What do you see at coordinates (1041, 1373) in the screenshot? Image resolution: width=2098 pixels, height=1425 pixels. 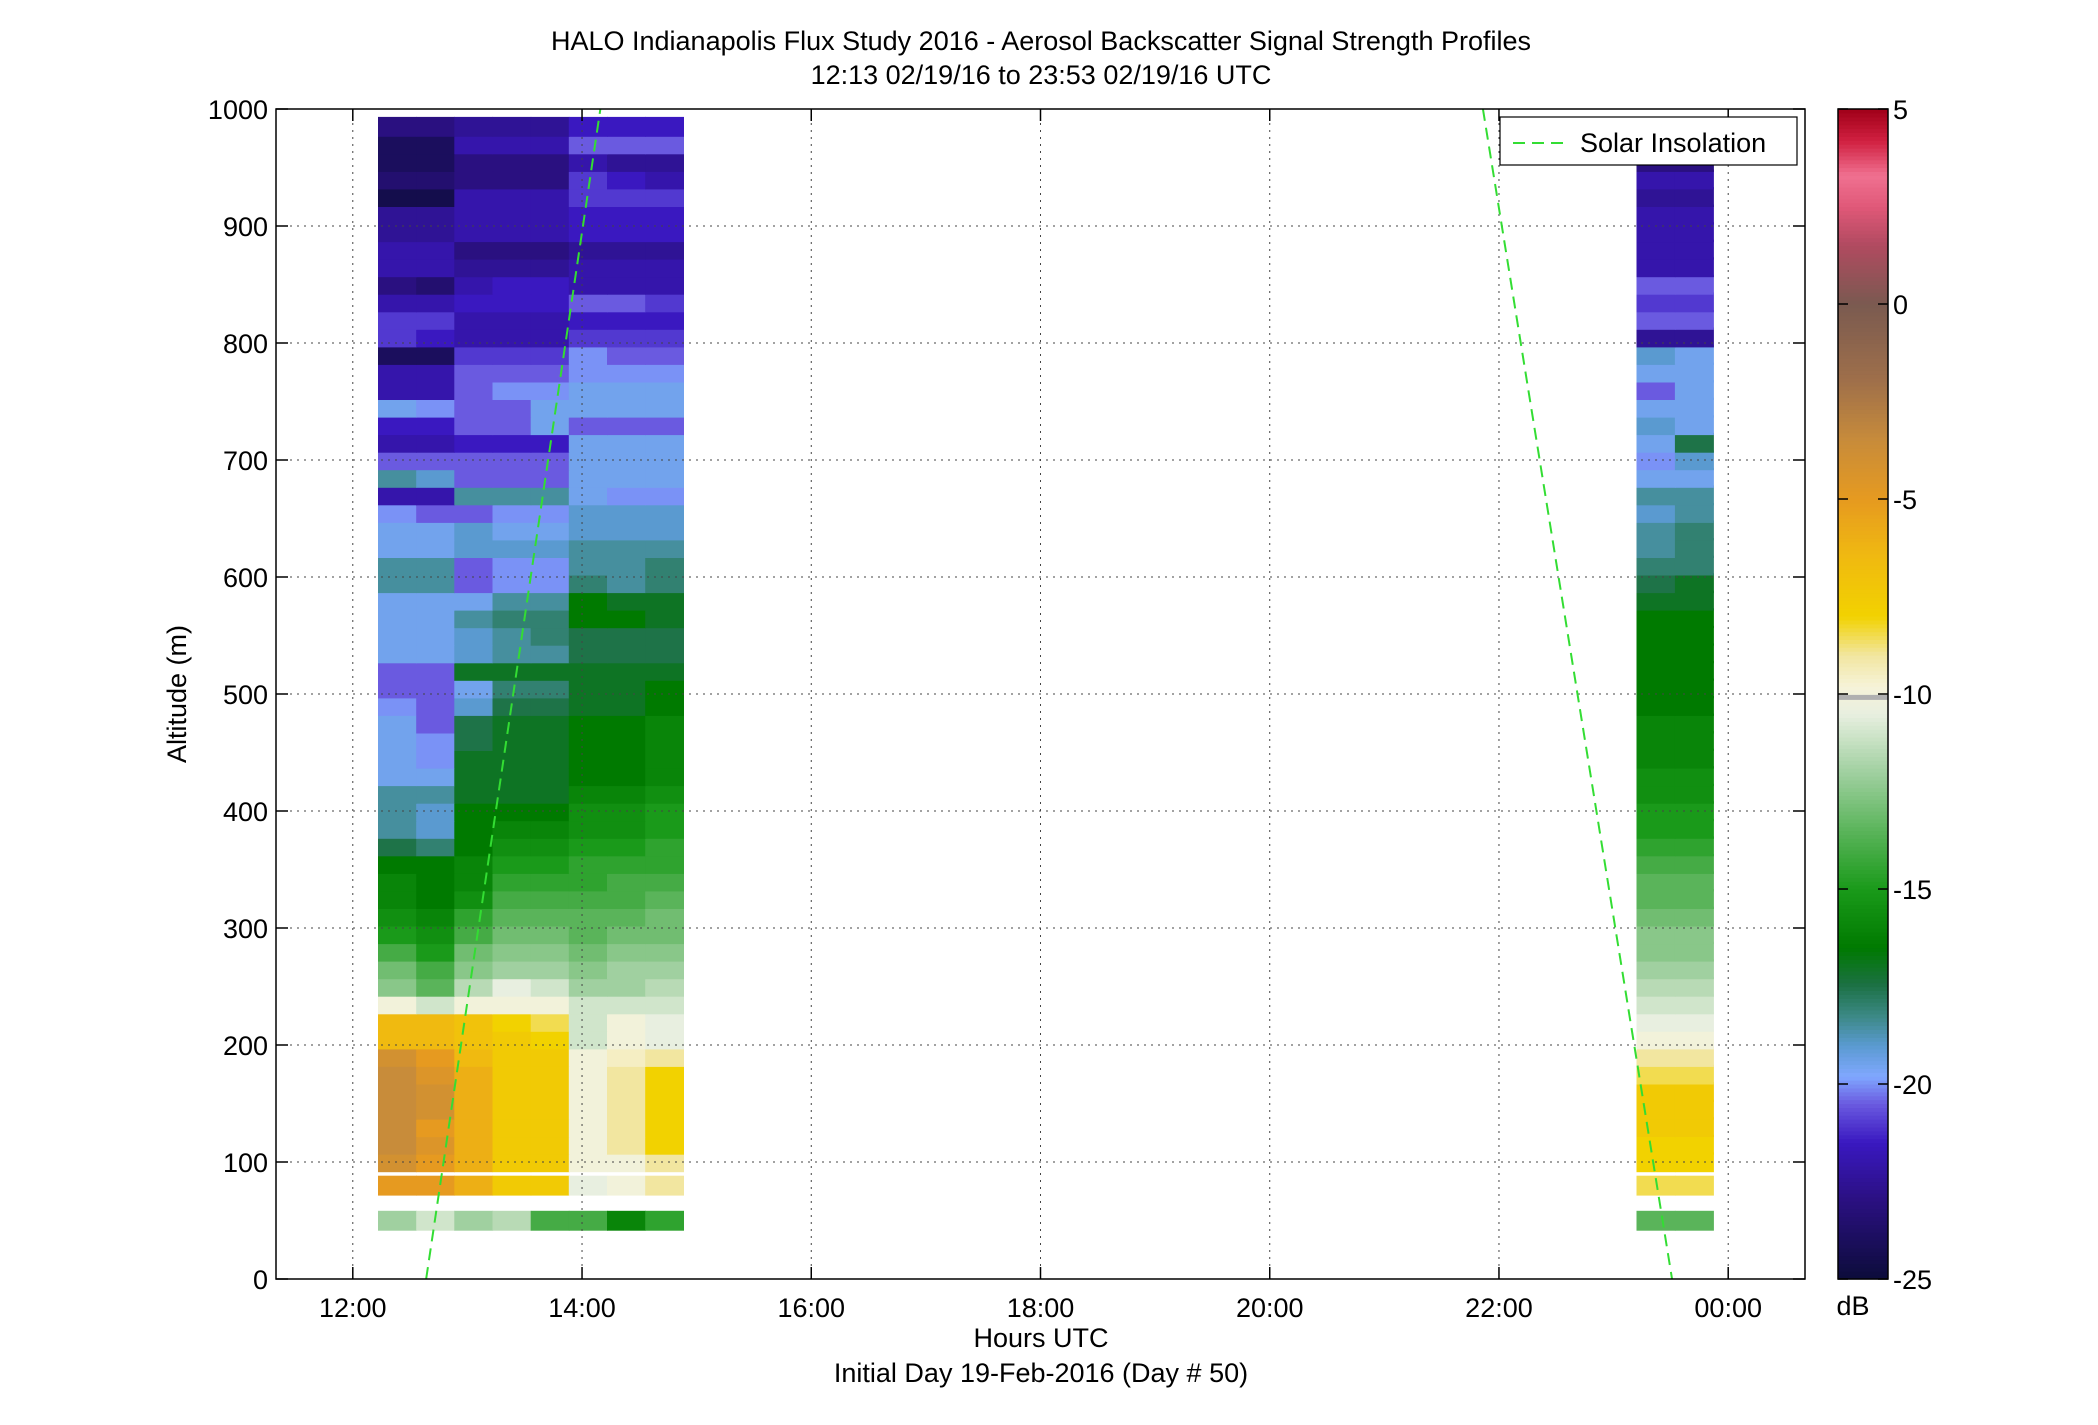 I see `x-axis-sublabel: Initial Day 19-Feb-2016 (Day # 50)` at bounding box center [1041, 1373].